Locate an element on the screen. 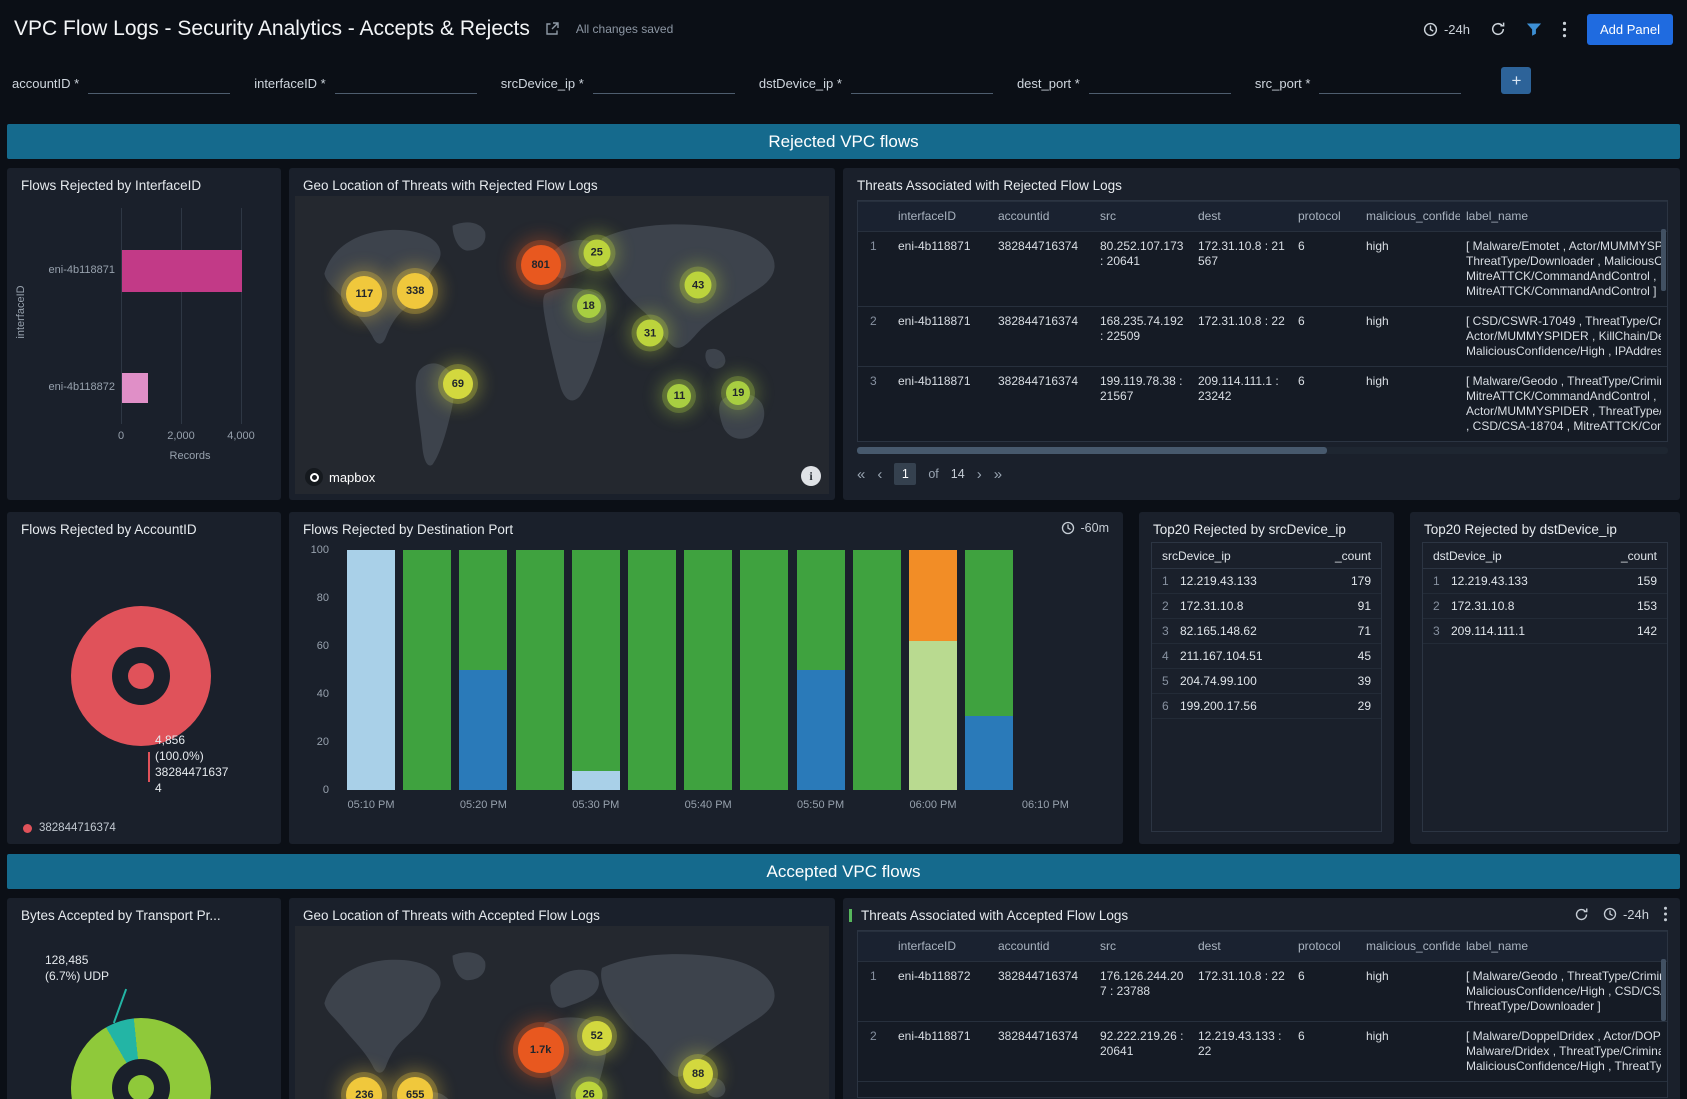 The image size is (1687, 1099). panel-time-range-button: -24h is located at coordinates (1626, 914).